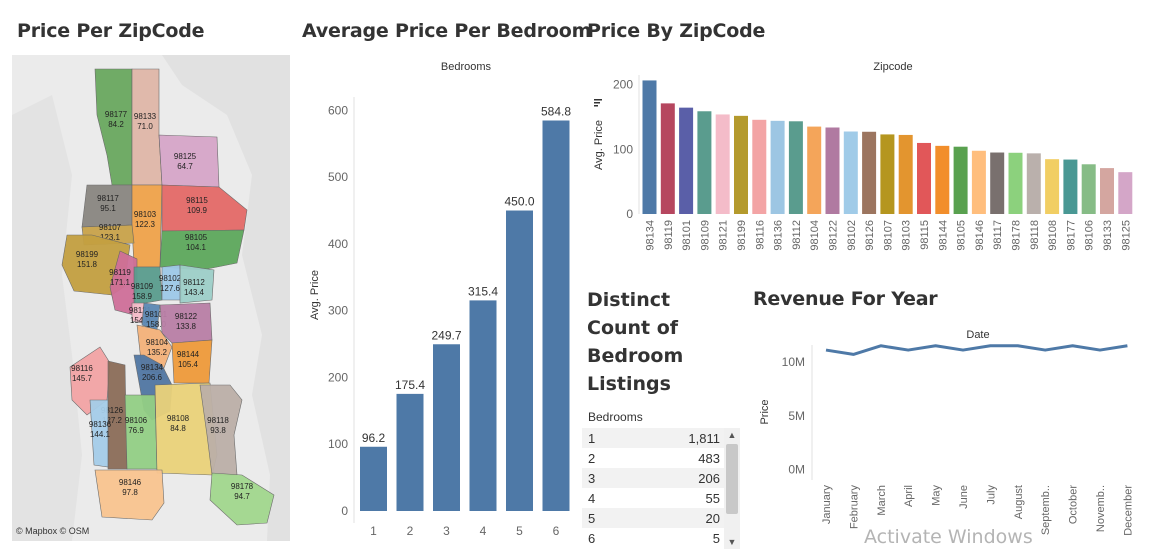  Describe the element at coordinates (653, 498) in the screenshot. I see `table-row: 4 55` at that location.